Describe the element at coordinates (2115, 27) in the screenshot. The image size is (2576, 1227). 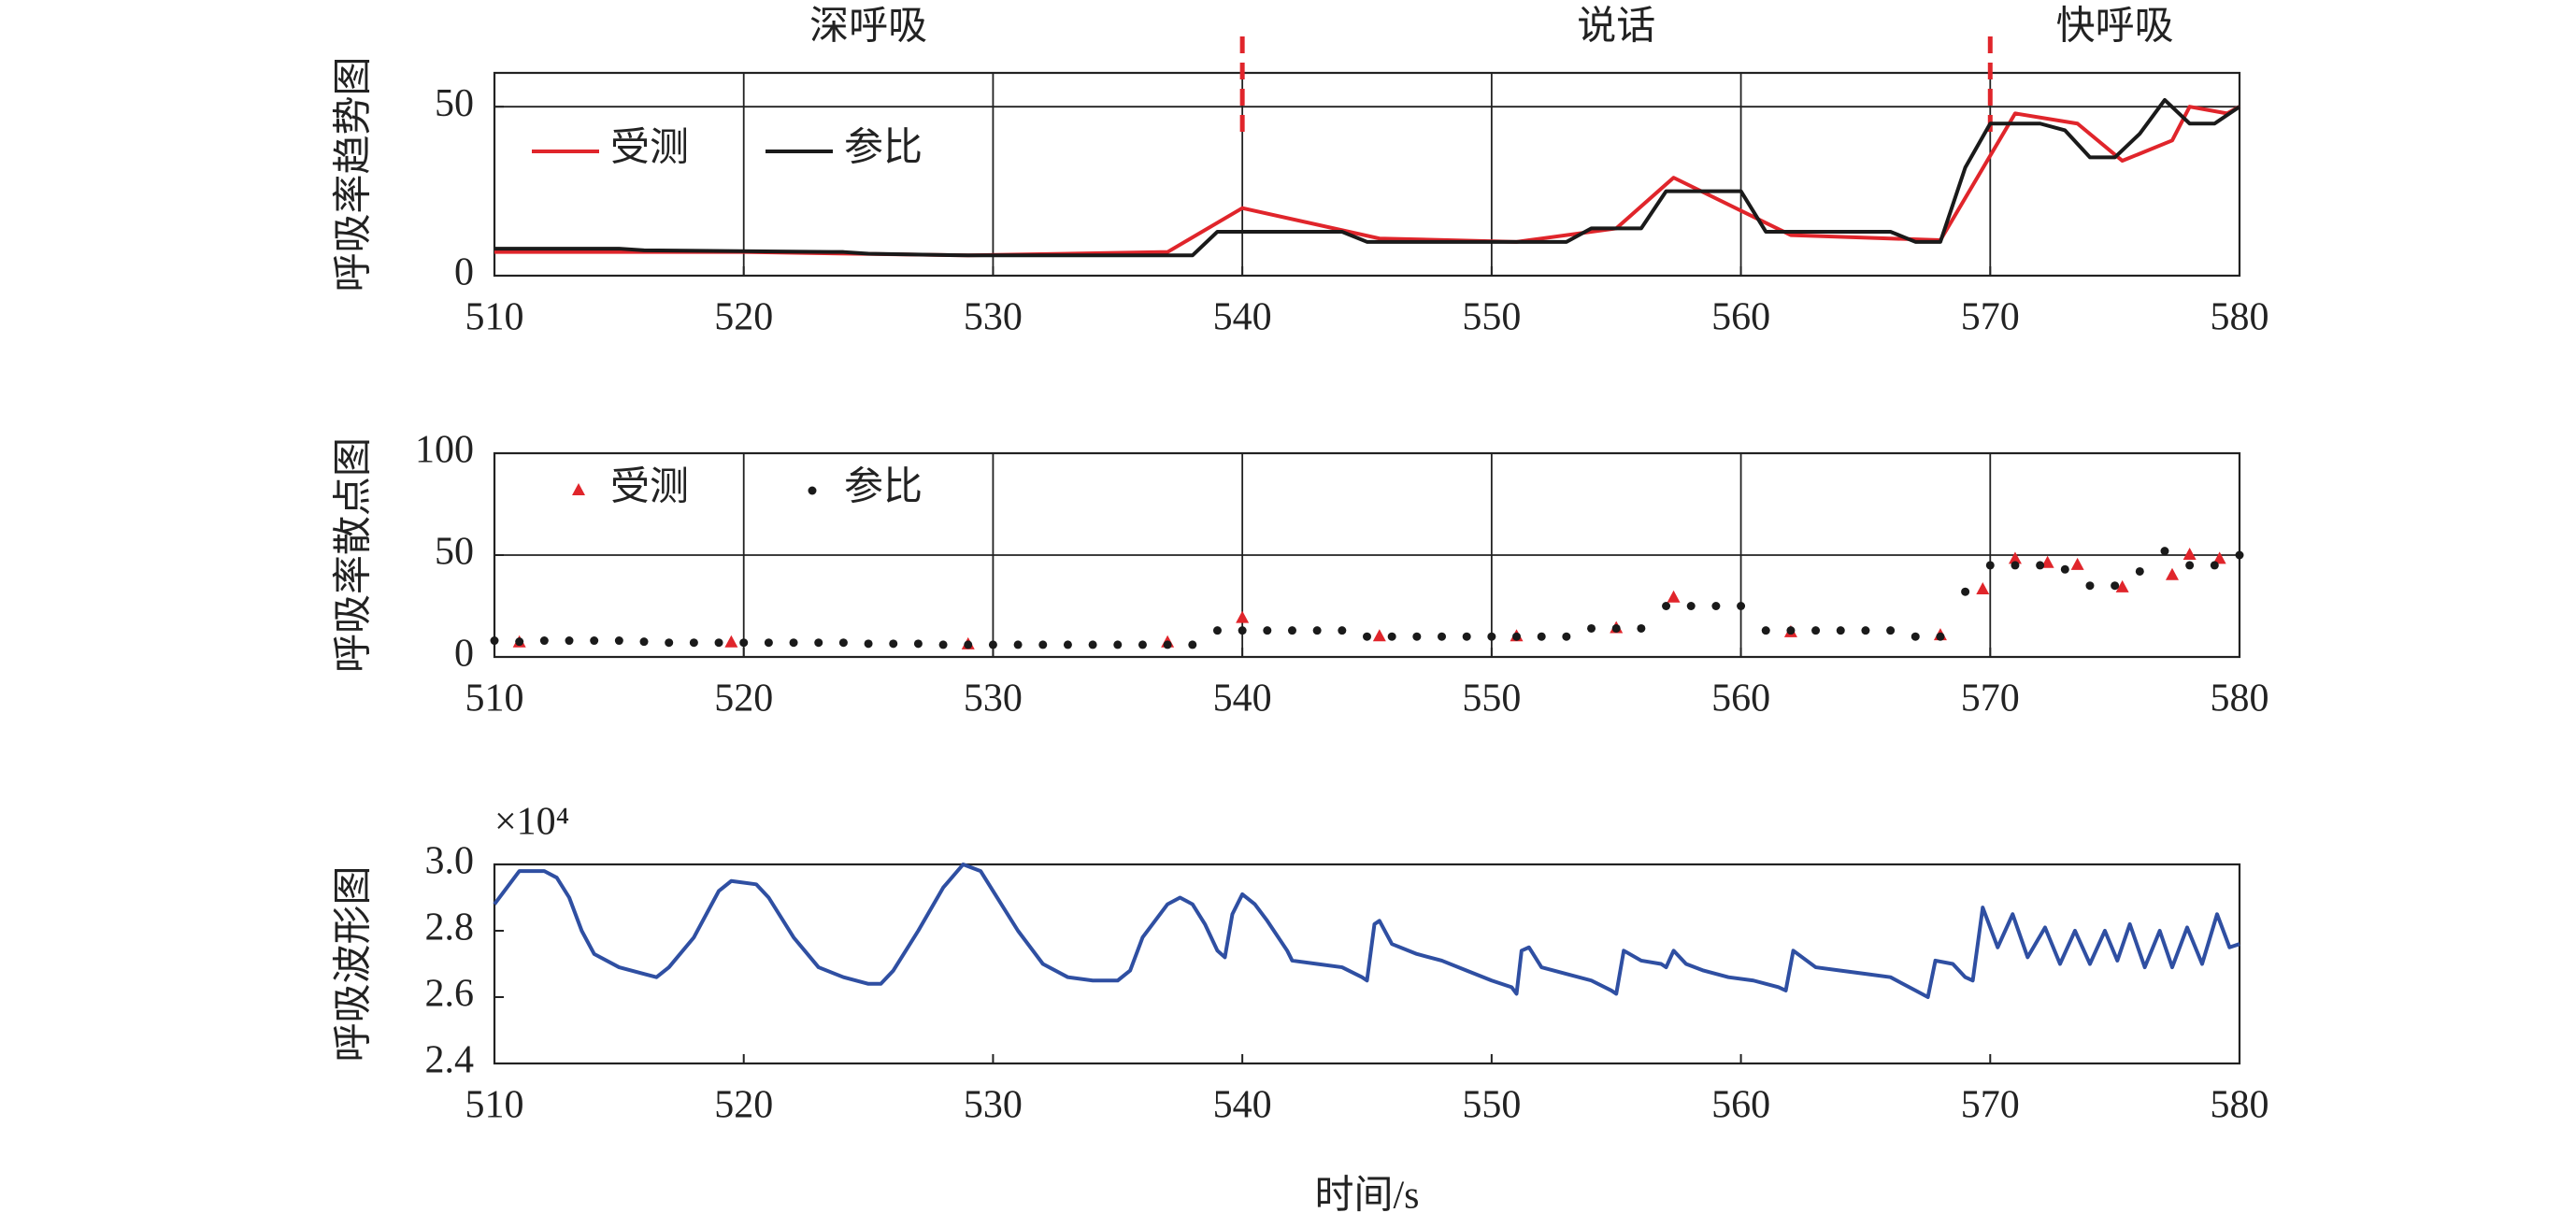
I see `phase-label: 快呼吸` at that location.